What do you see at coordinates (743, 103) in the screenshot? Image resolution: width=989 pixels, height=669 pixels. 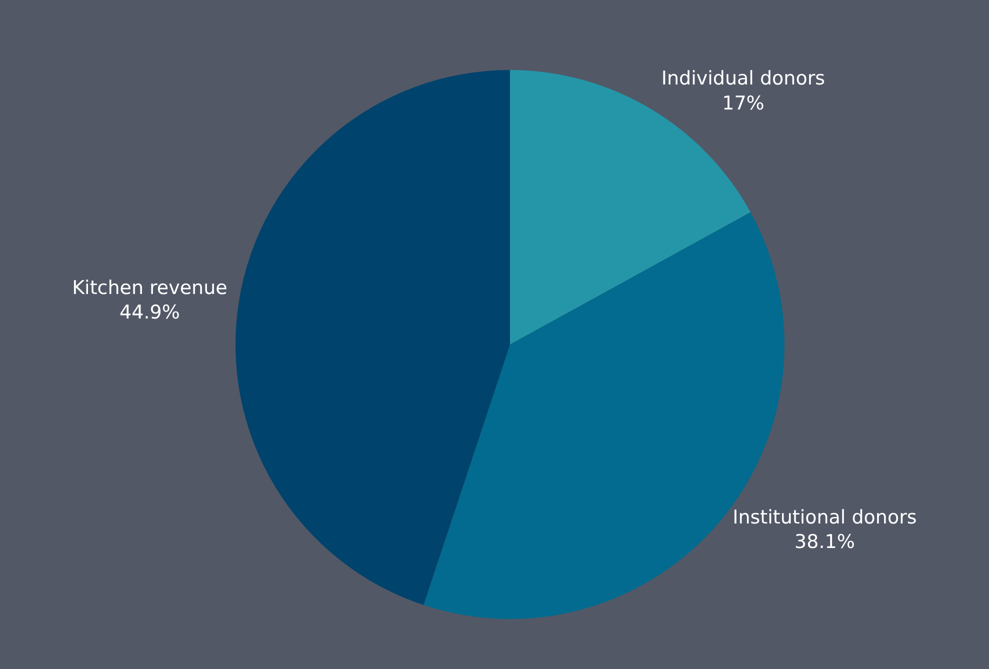 I see `data-label: 17%` at bounding box center [743, 103].